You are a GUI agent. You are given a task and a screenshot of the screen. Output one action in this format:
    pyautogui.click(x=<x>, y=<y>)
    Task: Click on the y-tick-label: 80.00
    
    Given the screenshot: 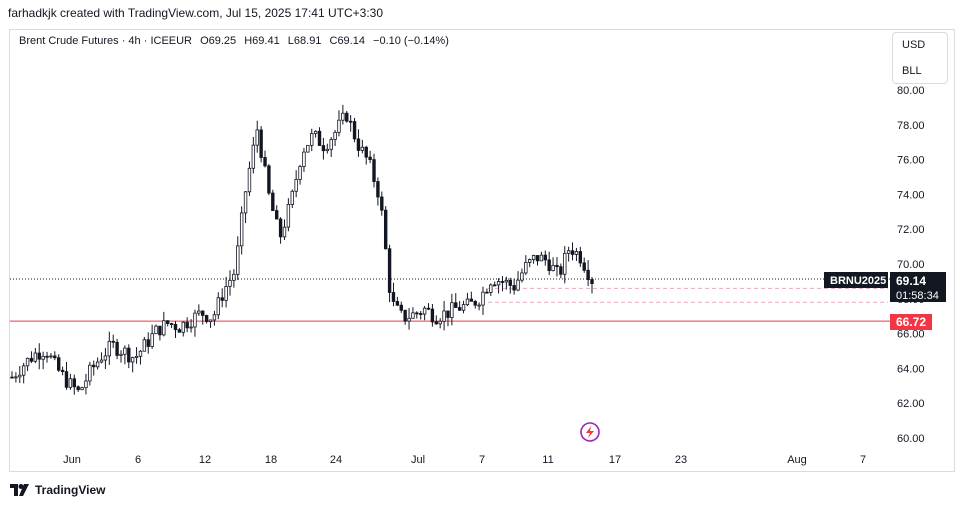 What is the action you would take?
    pyautogui.click(x=911, y=91)
    